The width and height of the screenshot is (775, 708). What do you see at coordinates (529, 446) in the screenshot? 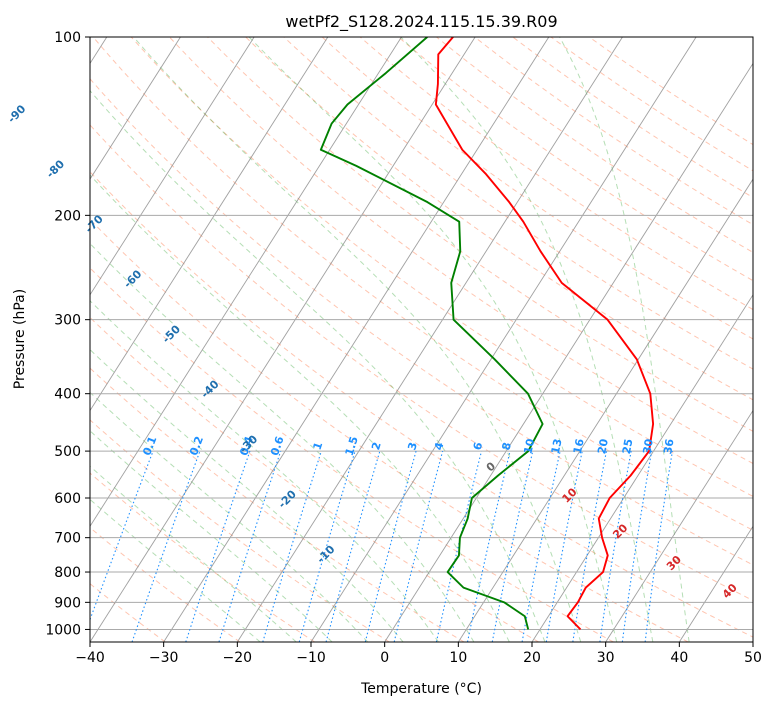
I see `mixing-ratio-label: 10` at bounding box center [529, 446].